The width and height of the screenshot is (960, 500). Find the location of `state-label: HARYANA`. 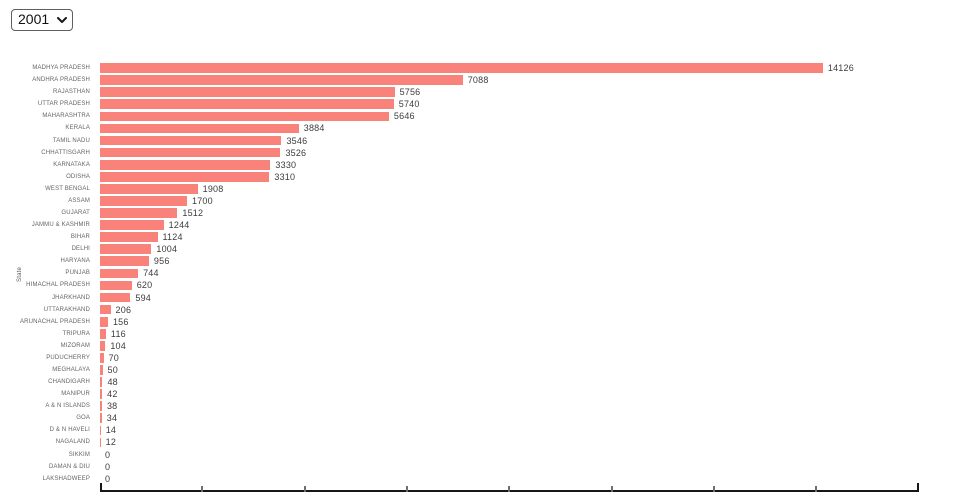

state-label: HARYANA is located at coordinates (75, 261).